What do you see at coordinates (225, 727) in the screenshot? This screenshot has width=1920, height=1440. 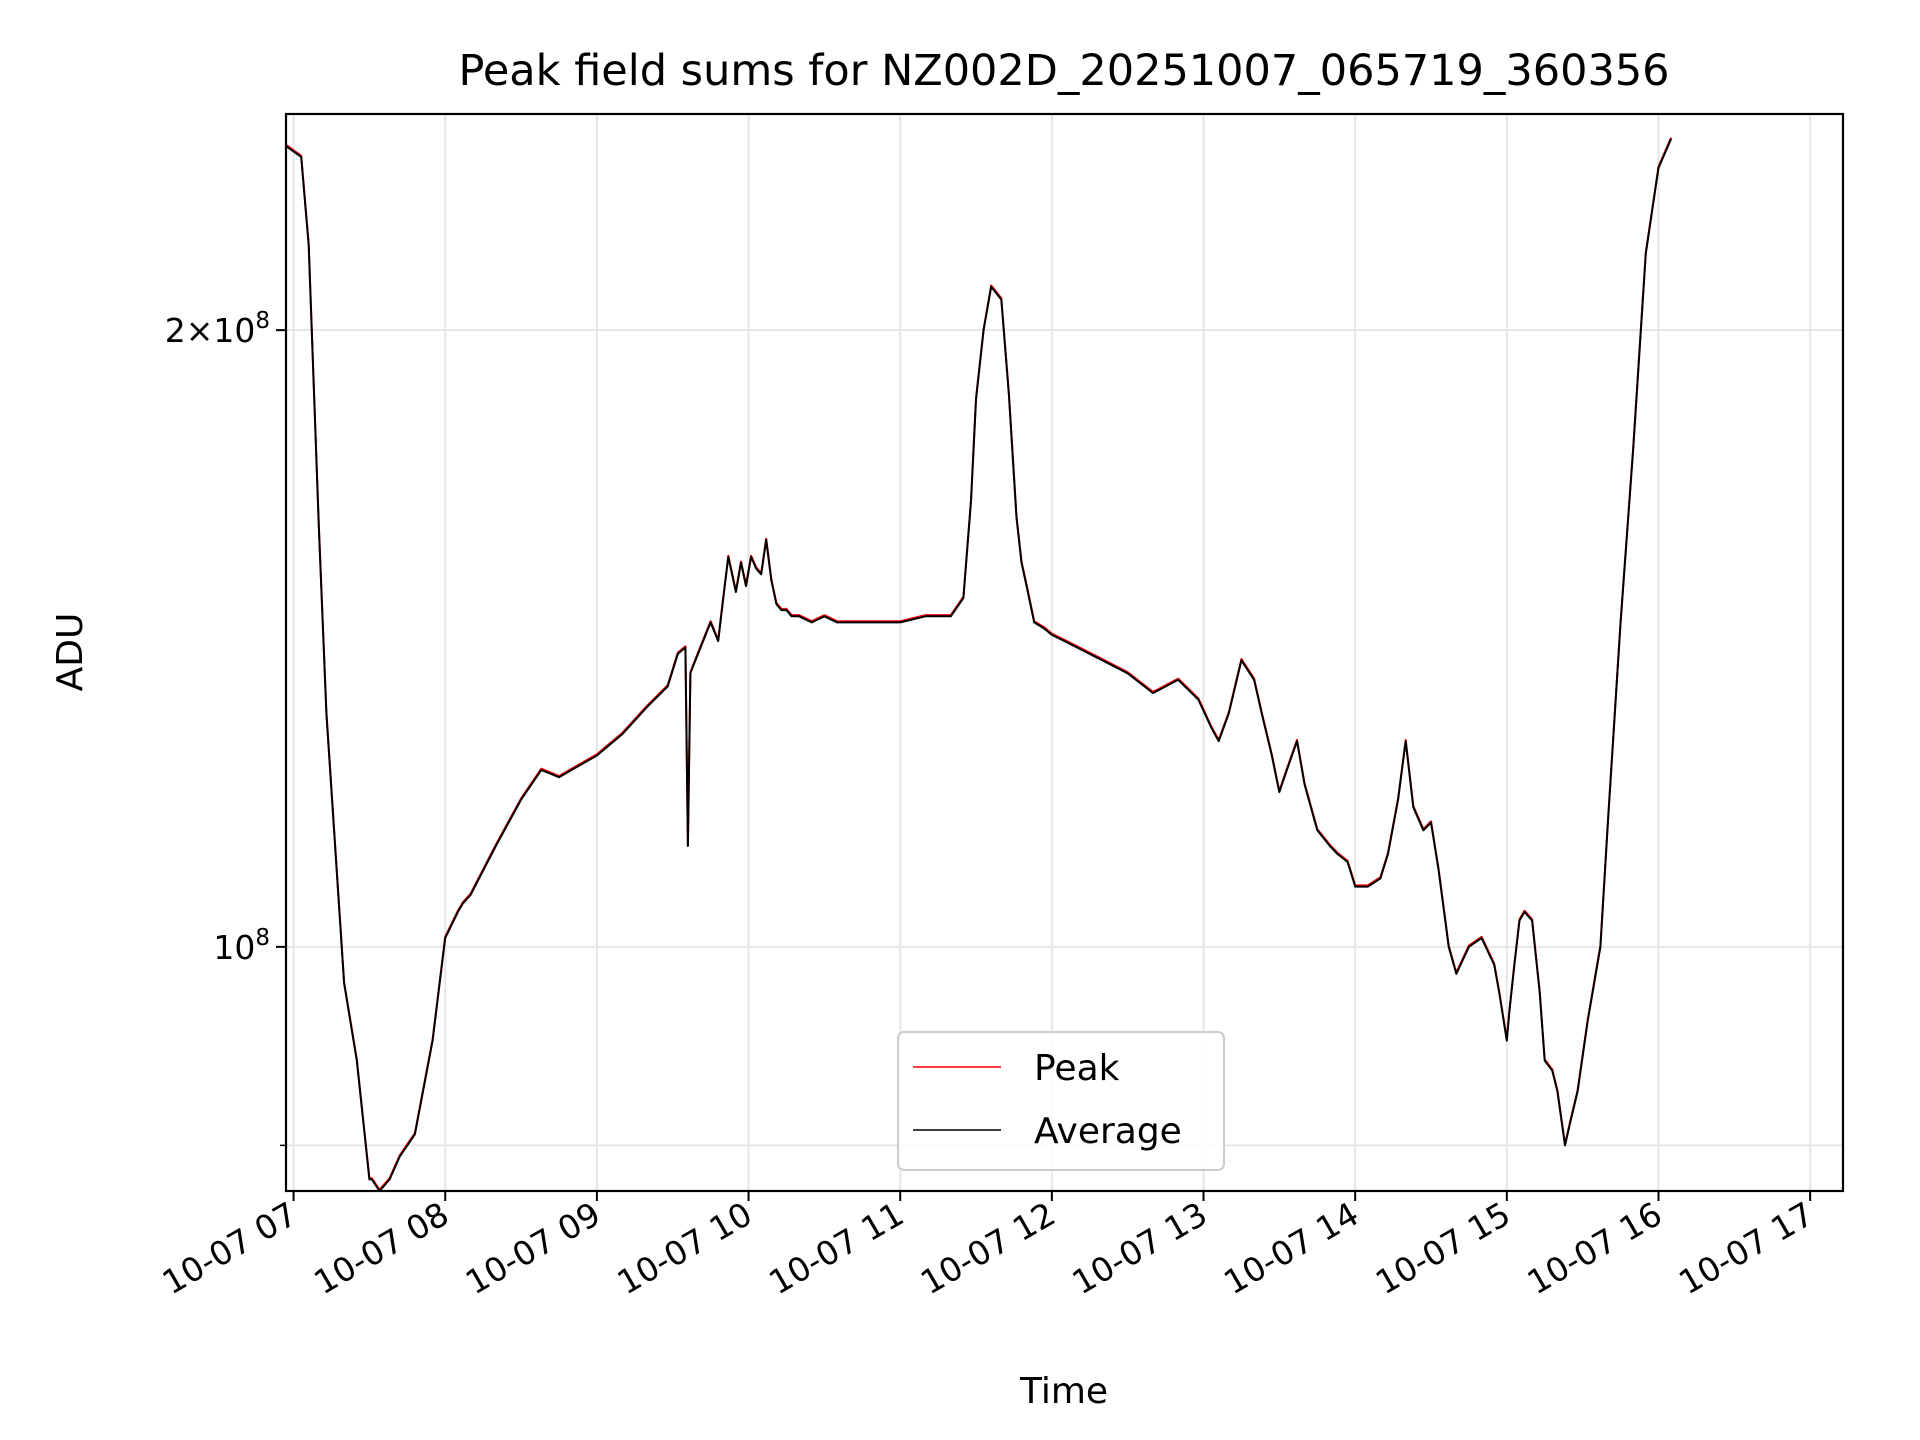 I see `y-axis-ticks: 108 2×108` at bounding box center [225, 727].